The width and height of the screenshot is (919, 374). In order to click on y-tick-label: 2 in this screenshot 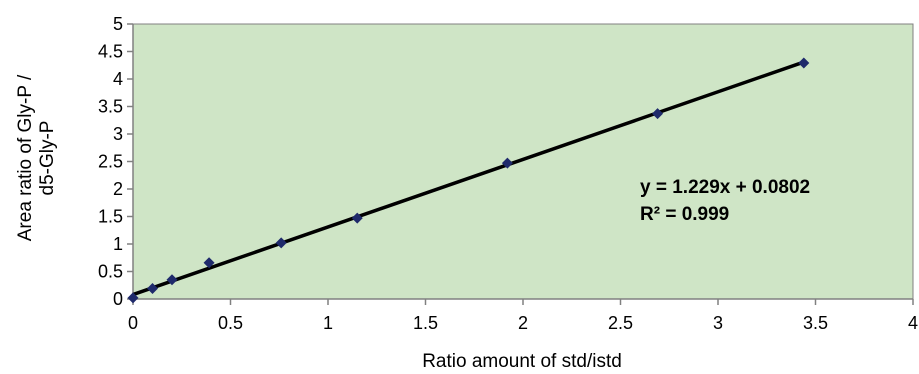, I will do `click(118, 189)`.